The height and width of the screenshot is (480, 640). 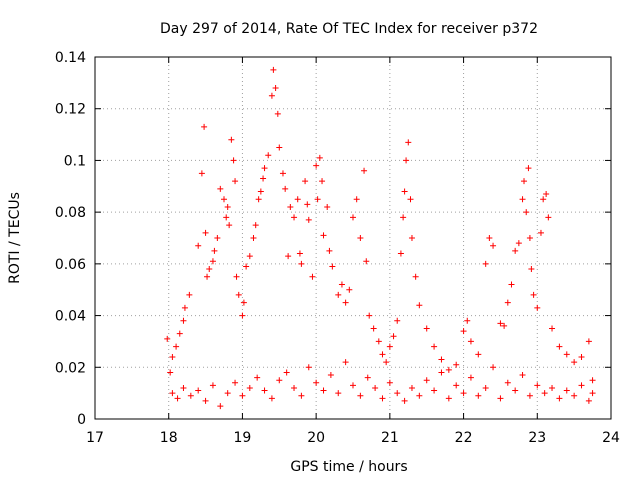 What do you see at coordinates (243, 438) in the screenshot?
I see `x-tick-label: 19` at bounding box center [243, 438].